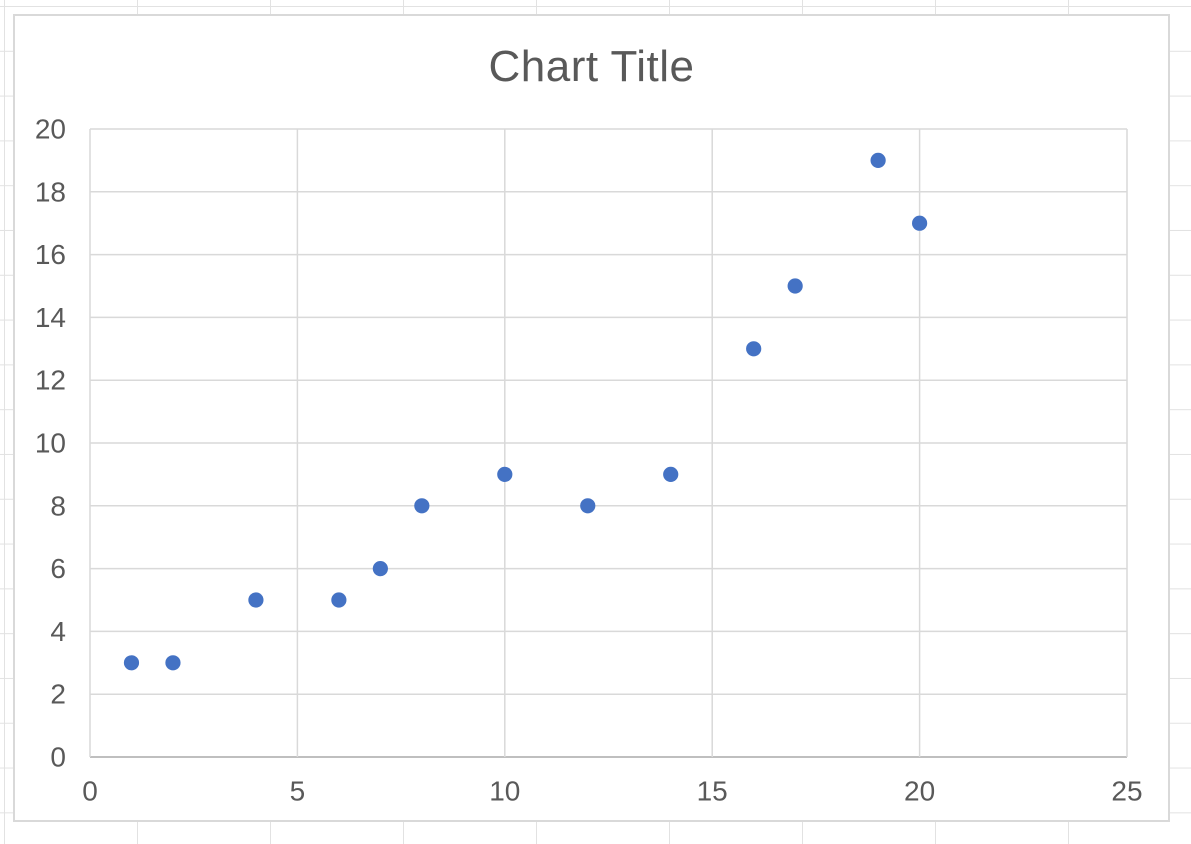 The image size is (1191, 844). I want to click on y-tick-label: 6, so click(58, 568).